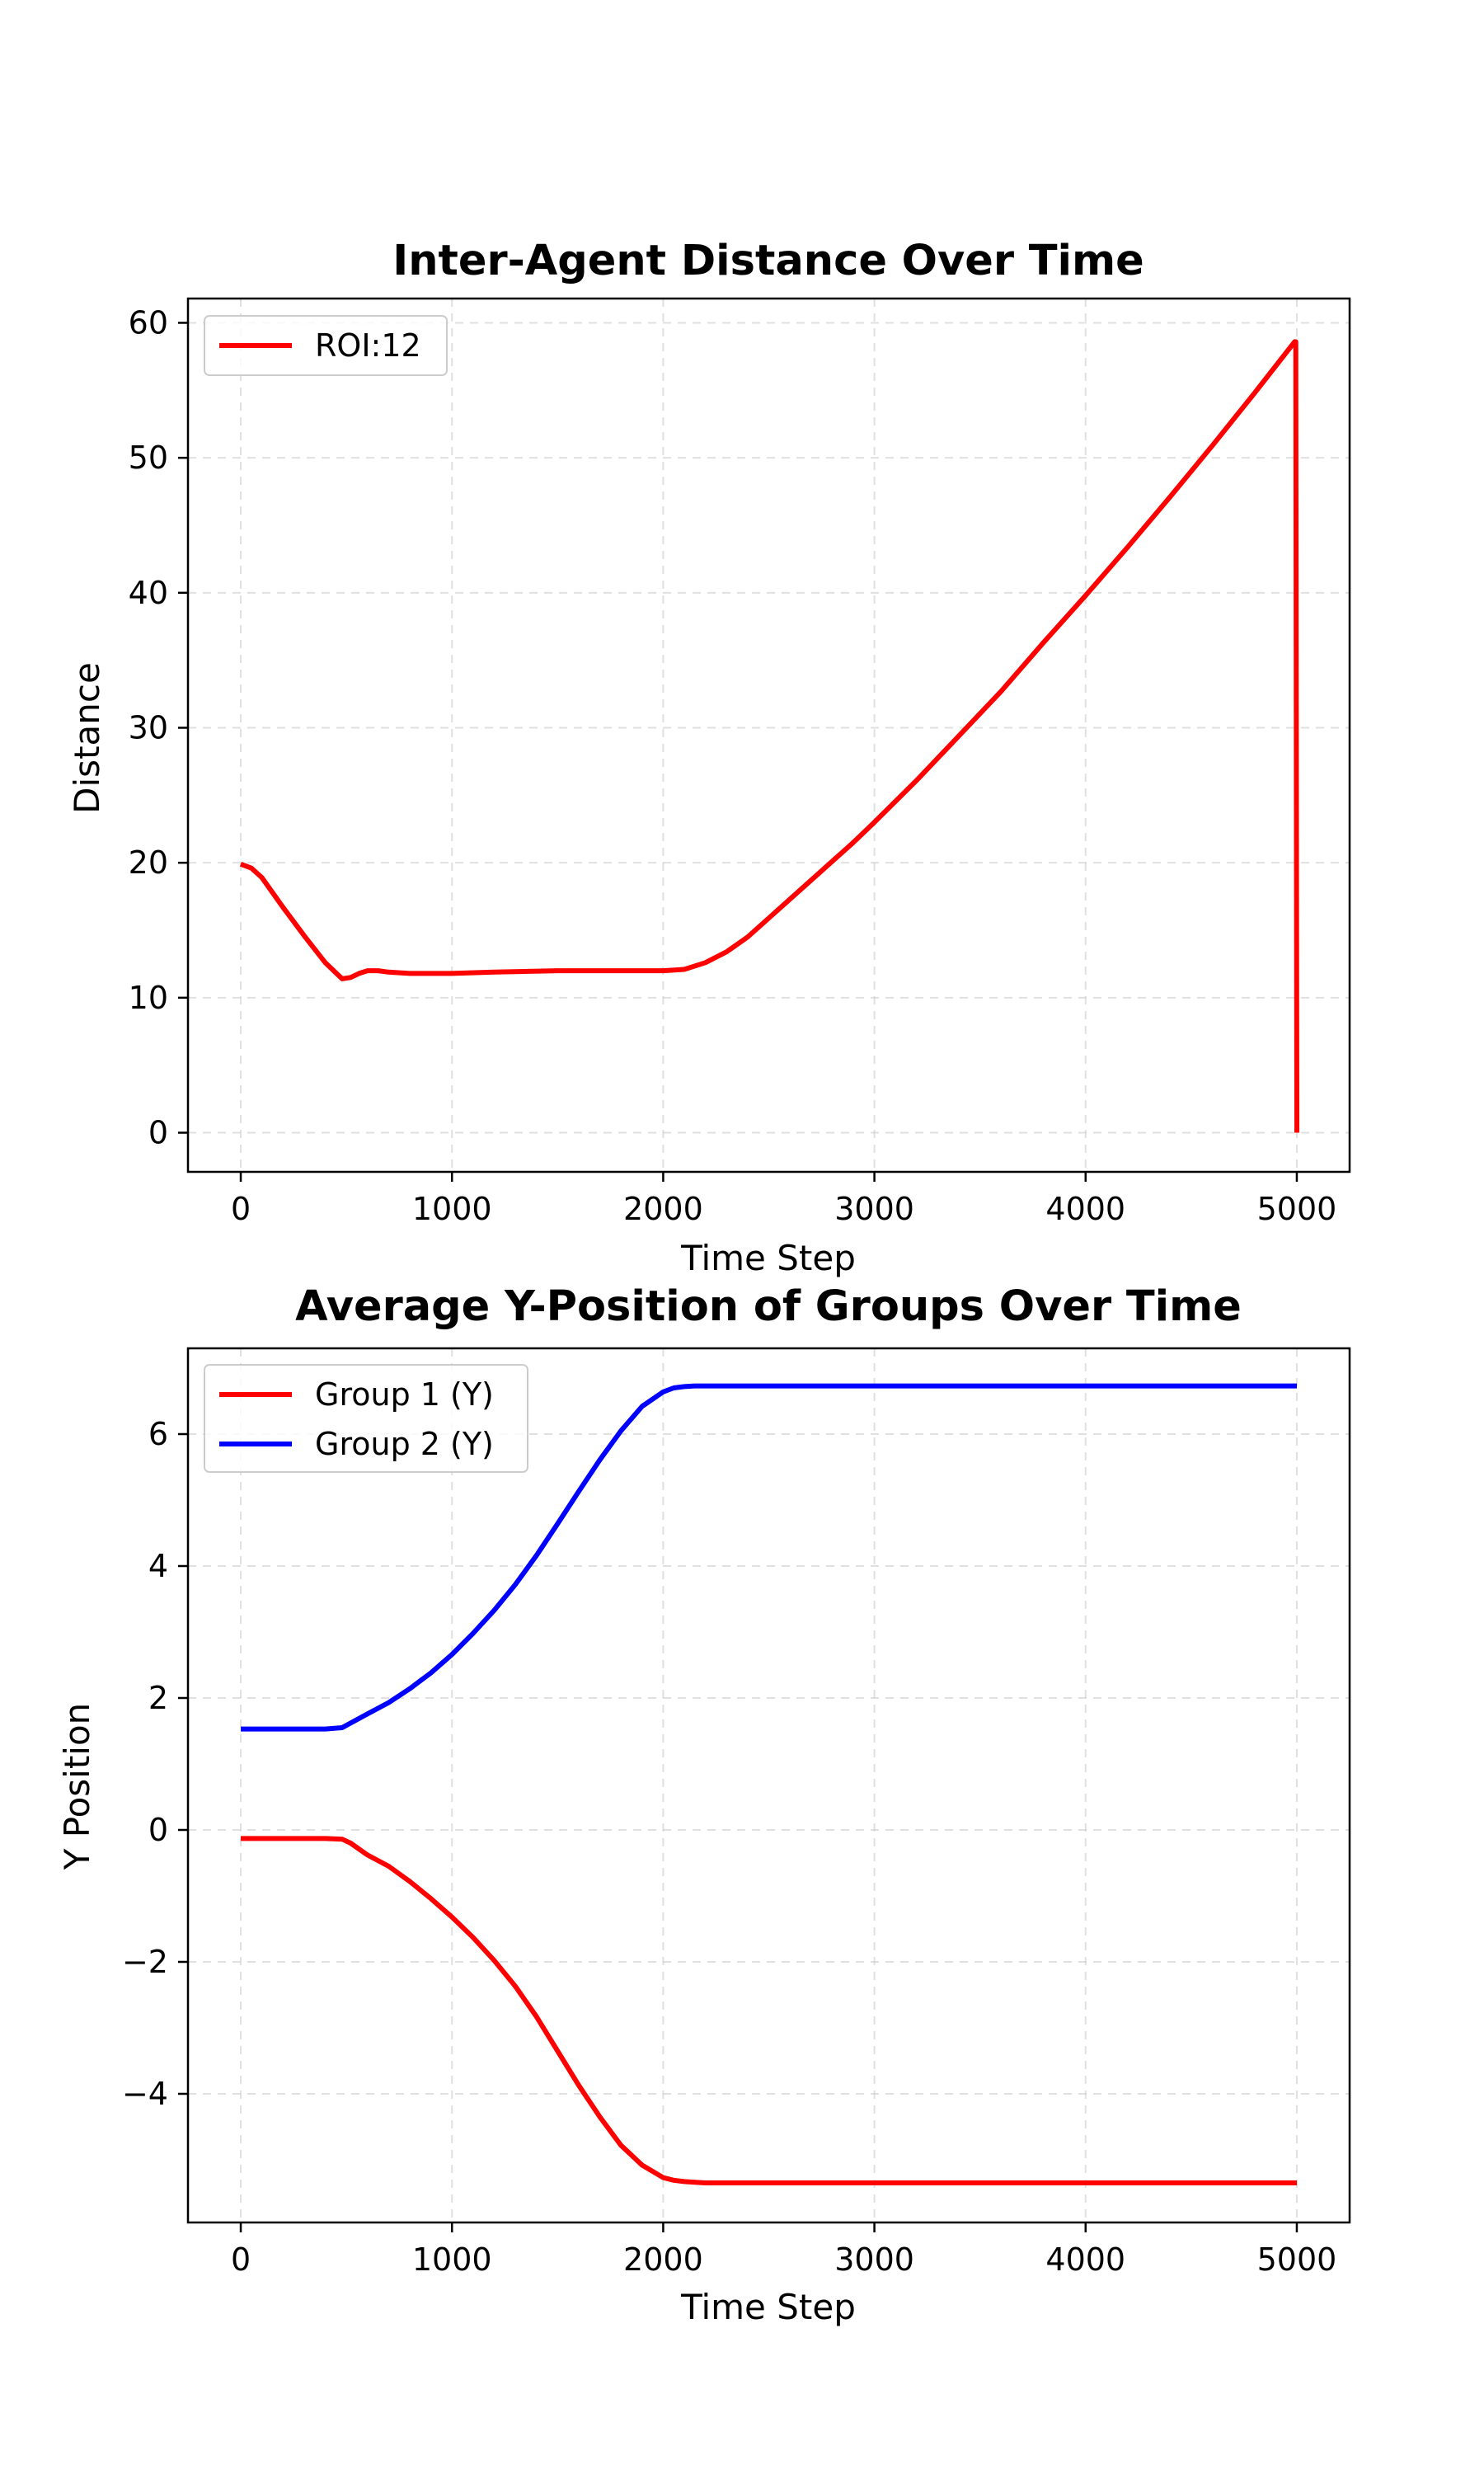  I want to click on y-tick-label: 20, so click(148, 862).